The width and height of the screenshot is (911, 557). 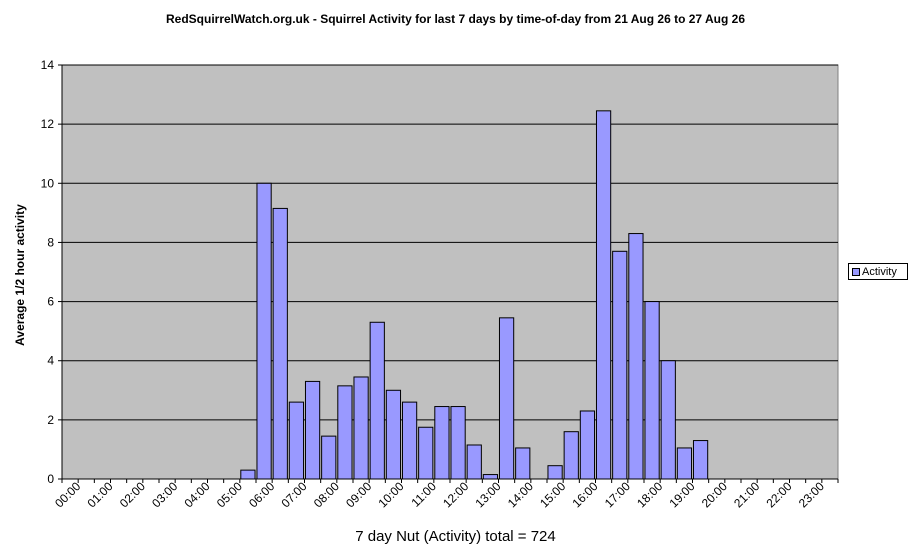 What do you see at coordinates (746, 494) in the screenshot?
I see `x-tick-label: 21:00` at bounding box center [746, 494].